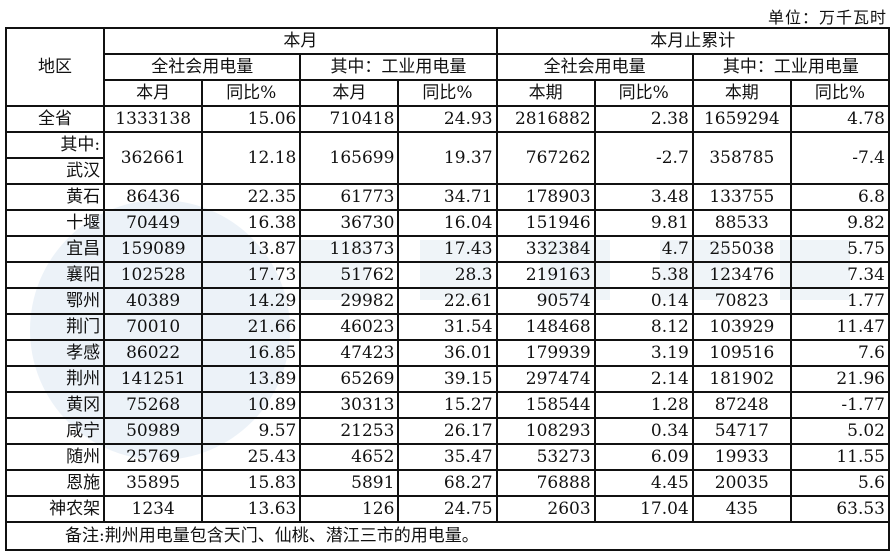  I want to click on value-cell: 68.27, so click(447, 483).